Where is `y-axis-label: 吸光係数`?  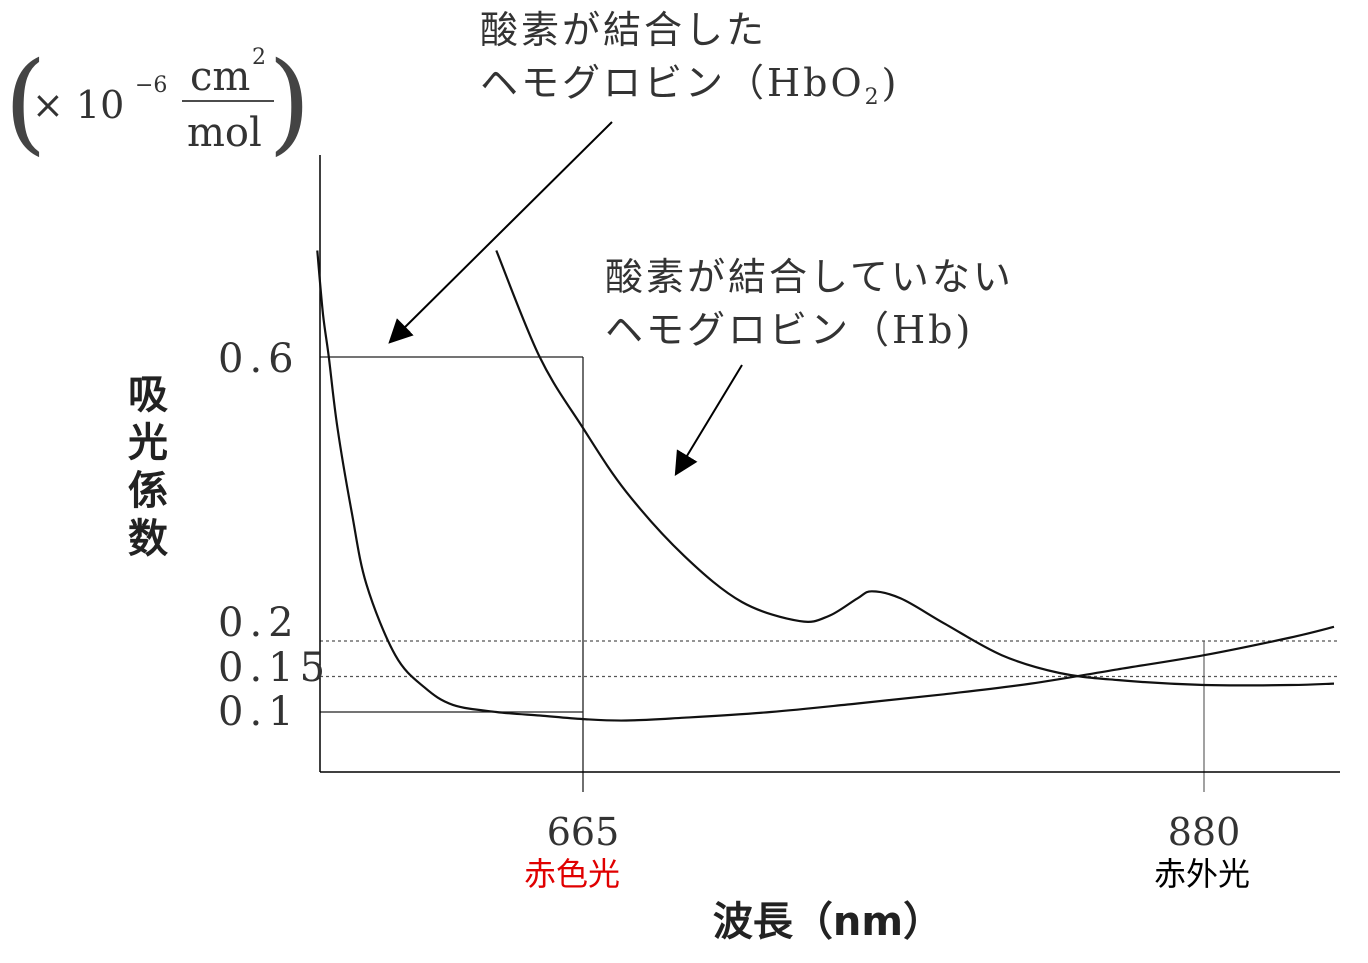 y-axis-label: 吸光係数 is located at coordinates (148, 467).